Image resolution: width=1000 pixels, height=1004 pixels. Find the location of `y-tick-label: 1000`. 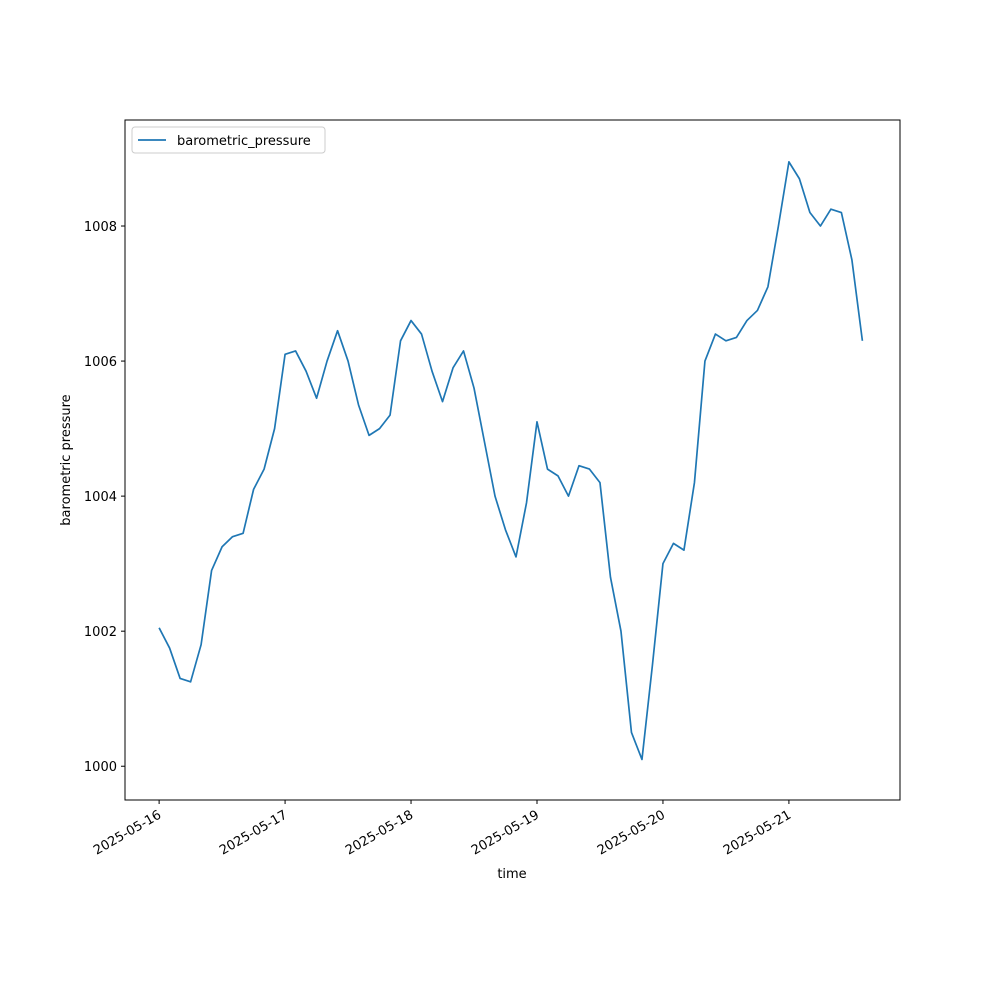

y-tick-label: 1000 is located at coordinates (100, 767).